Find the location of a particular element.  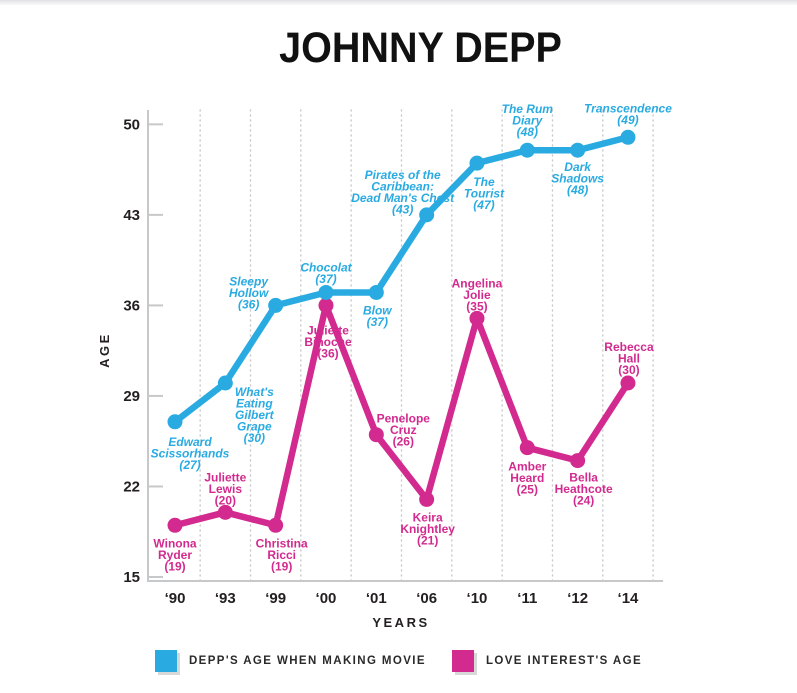

point-label: Grape is located at coordinates (254, 427).